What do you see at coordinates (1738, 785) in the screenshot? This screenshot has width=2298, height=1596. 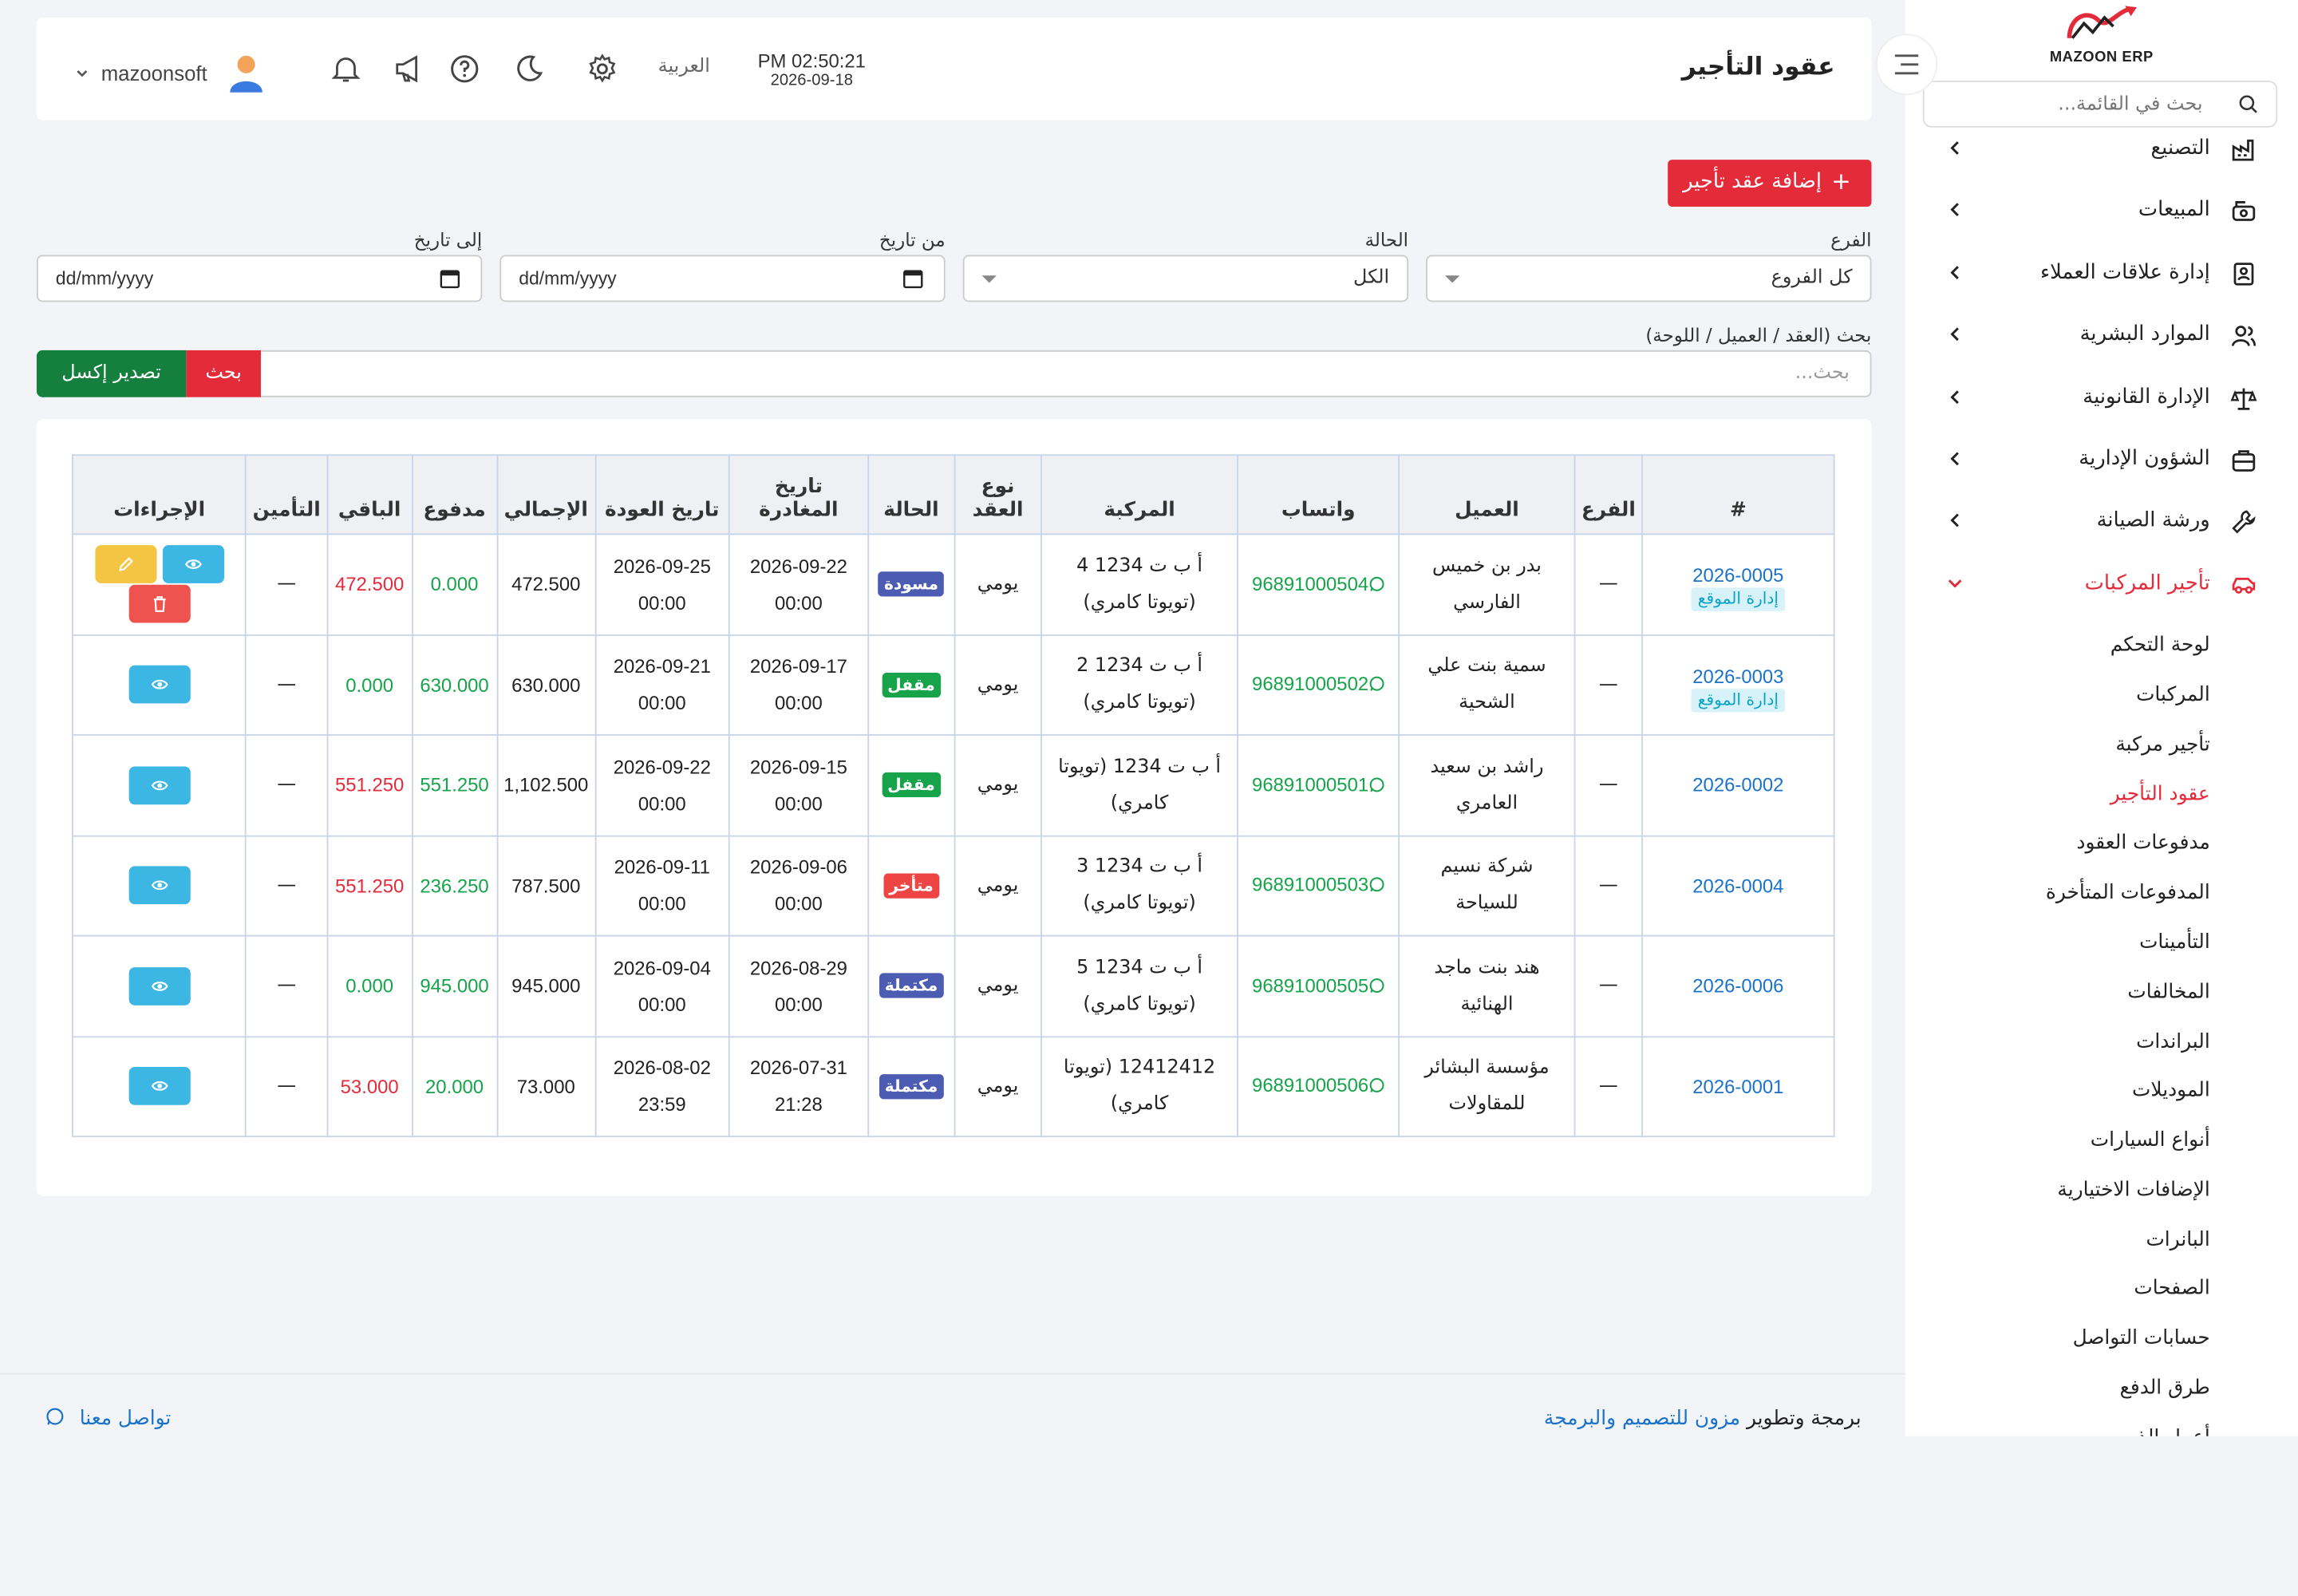 I see `contract-id-link: 2026-0002` at bounding box center [1738, 785].